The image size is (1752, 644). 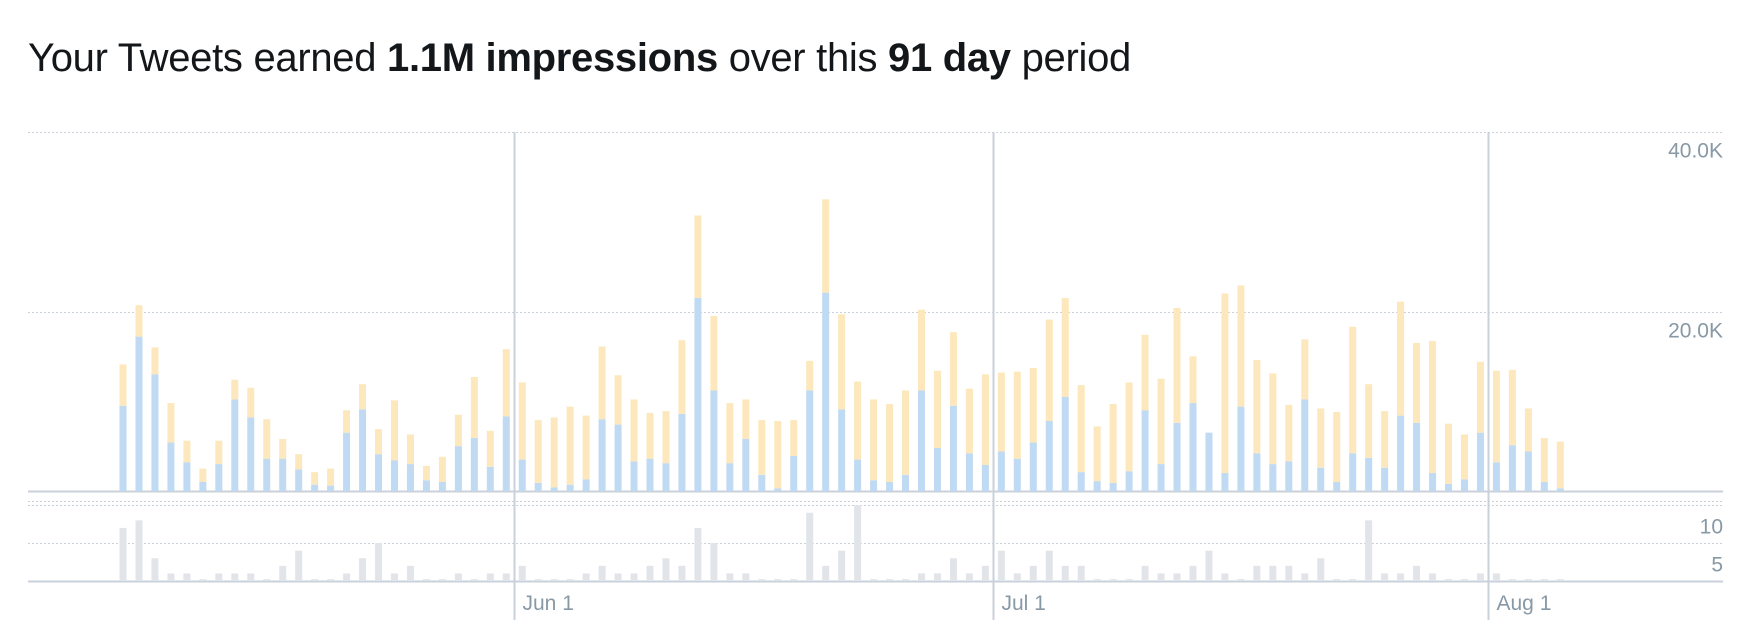 I want to click on y-tick-label: 40.0K, so click(x=1695, y=151).